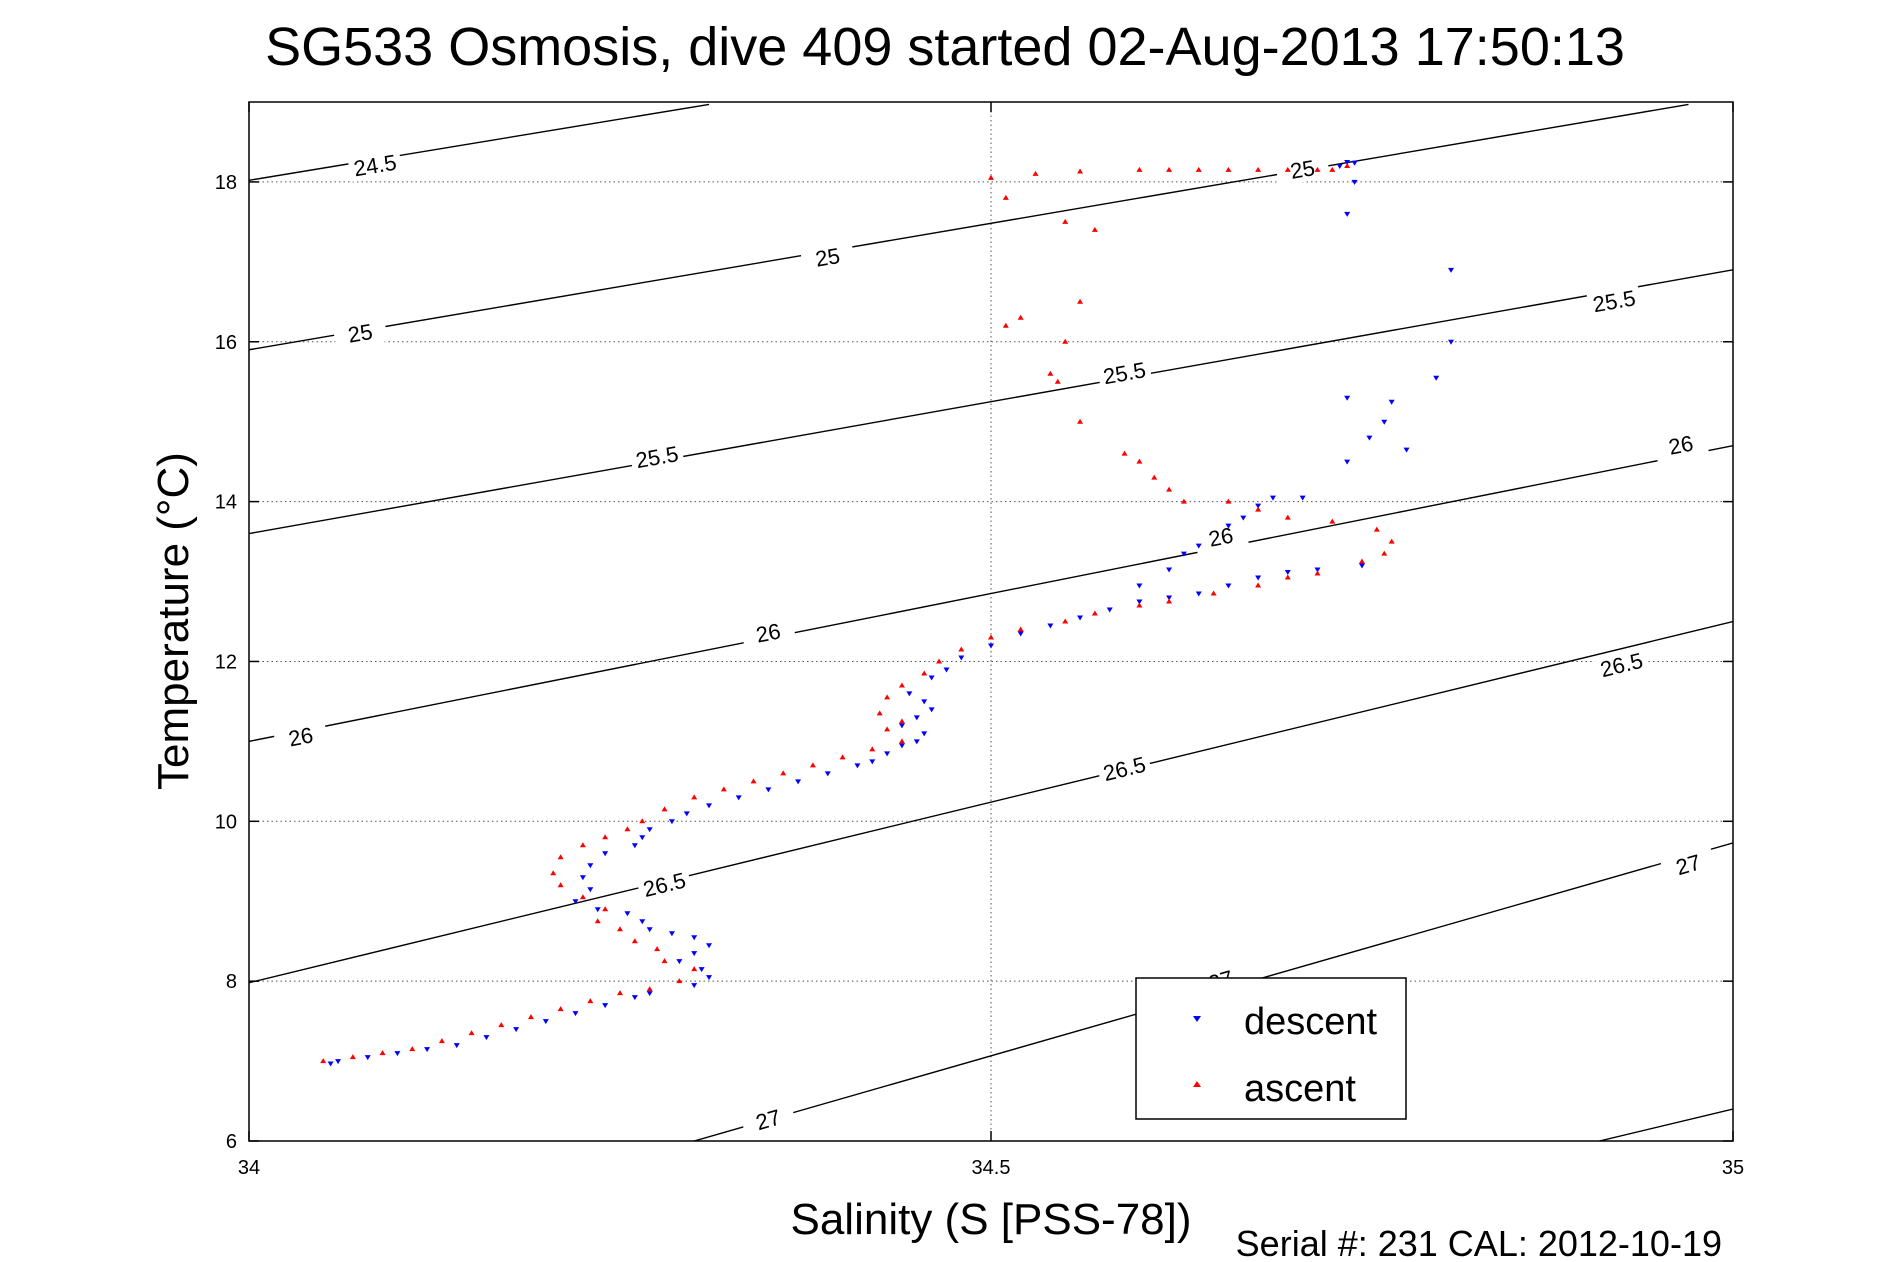 The height and width of the screenshot is (1262, 1891). What do you see at coordinates (173, 621) in the screenshot?
I see `y-axis-label: Temperature (°C)` at bounding box center [173, 621].